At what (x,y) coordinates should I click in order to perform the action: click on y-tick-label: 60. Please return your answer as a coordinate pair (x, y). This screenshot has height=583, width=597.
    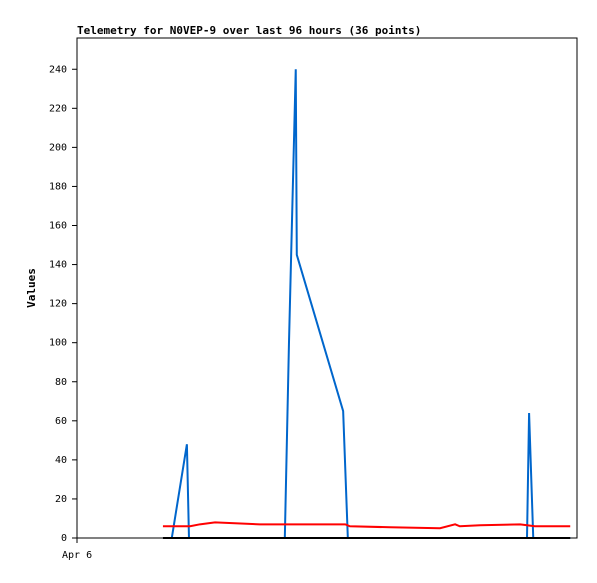
    Looking at the image, I should click on (61, 421).